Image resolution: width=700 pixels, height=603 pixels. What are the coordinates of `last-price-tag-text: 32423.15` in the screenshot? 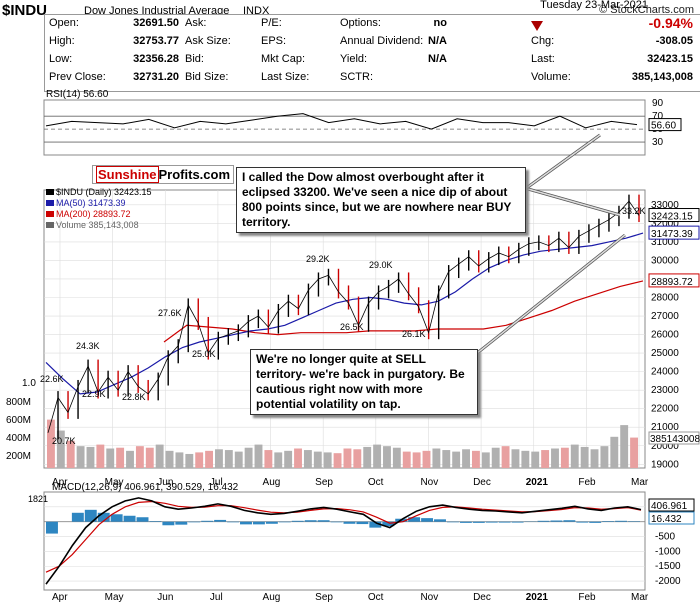 It's located at (672, 217).